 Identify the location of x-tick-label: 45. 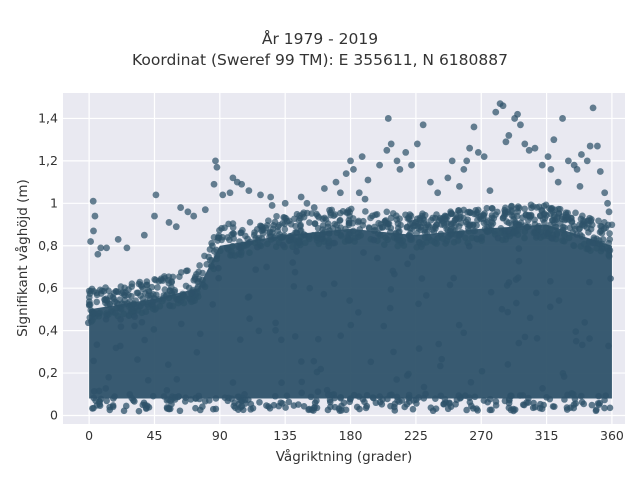
(155, 435).